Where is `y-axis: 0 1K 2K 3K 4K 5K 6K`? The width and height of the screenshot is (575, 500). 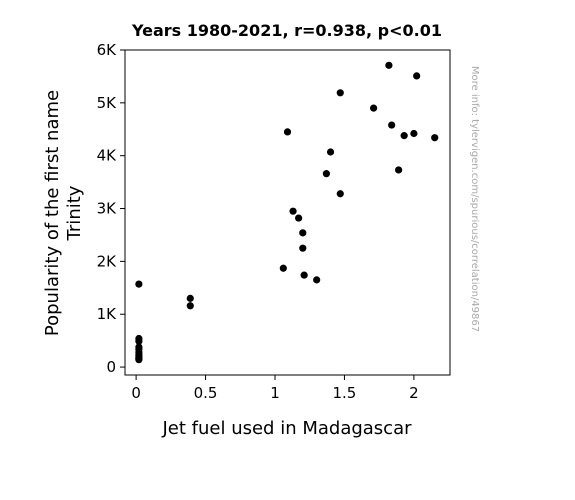
y-axis: 0 1K 2K 3K 4K 5K 6K is located at coordinates (111, 208).